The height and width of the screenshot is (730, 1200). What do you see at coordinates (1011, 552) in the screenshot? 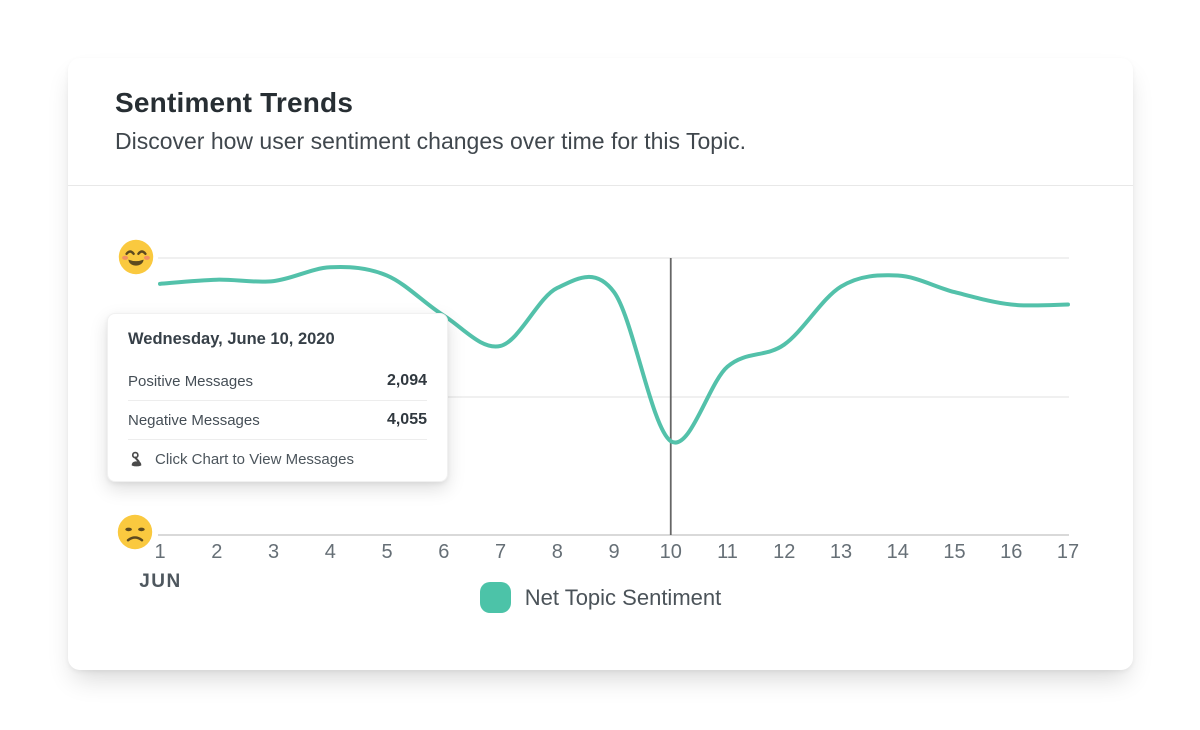
I see `x-axis-label-16: 16` at bounding box center [1011, 552].